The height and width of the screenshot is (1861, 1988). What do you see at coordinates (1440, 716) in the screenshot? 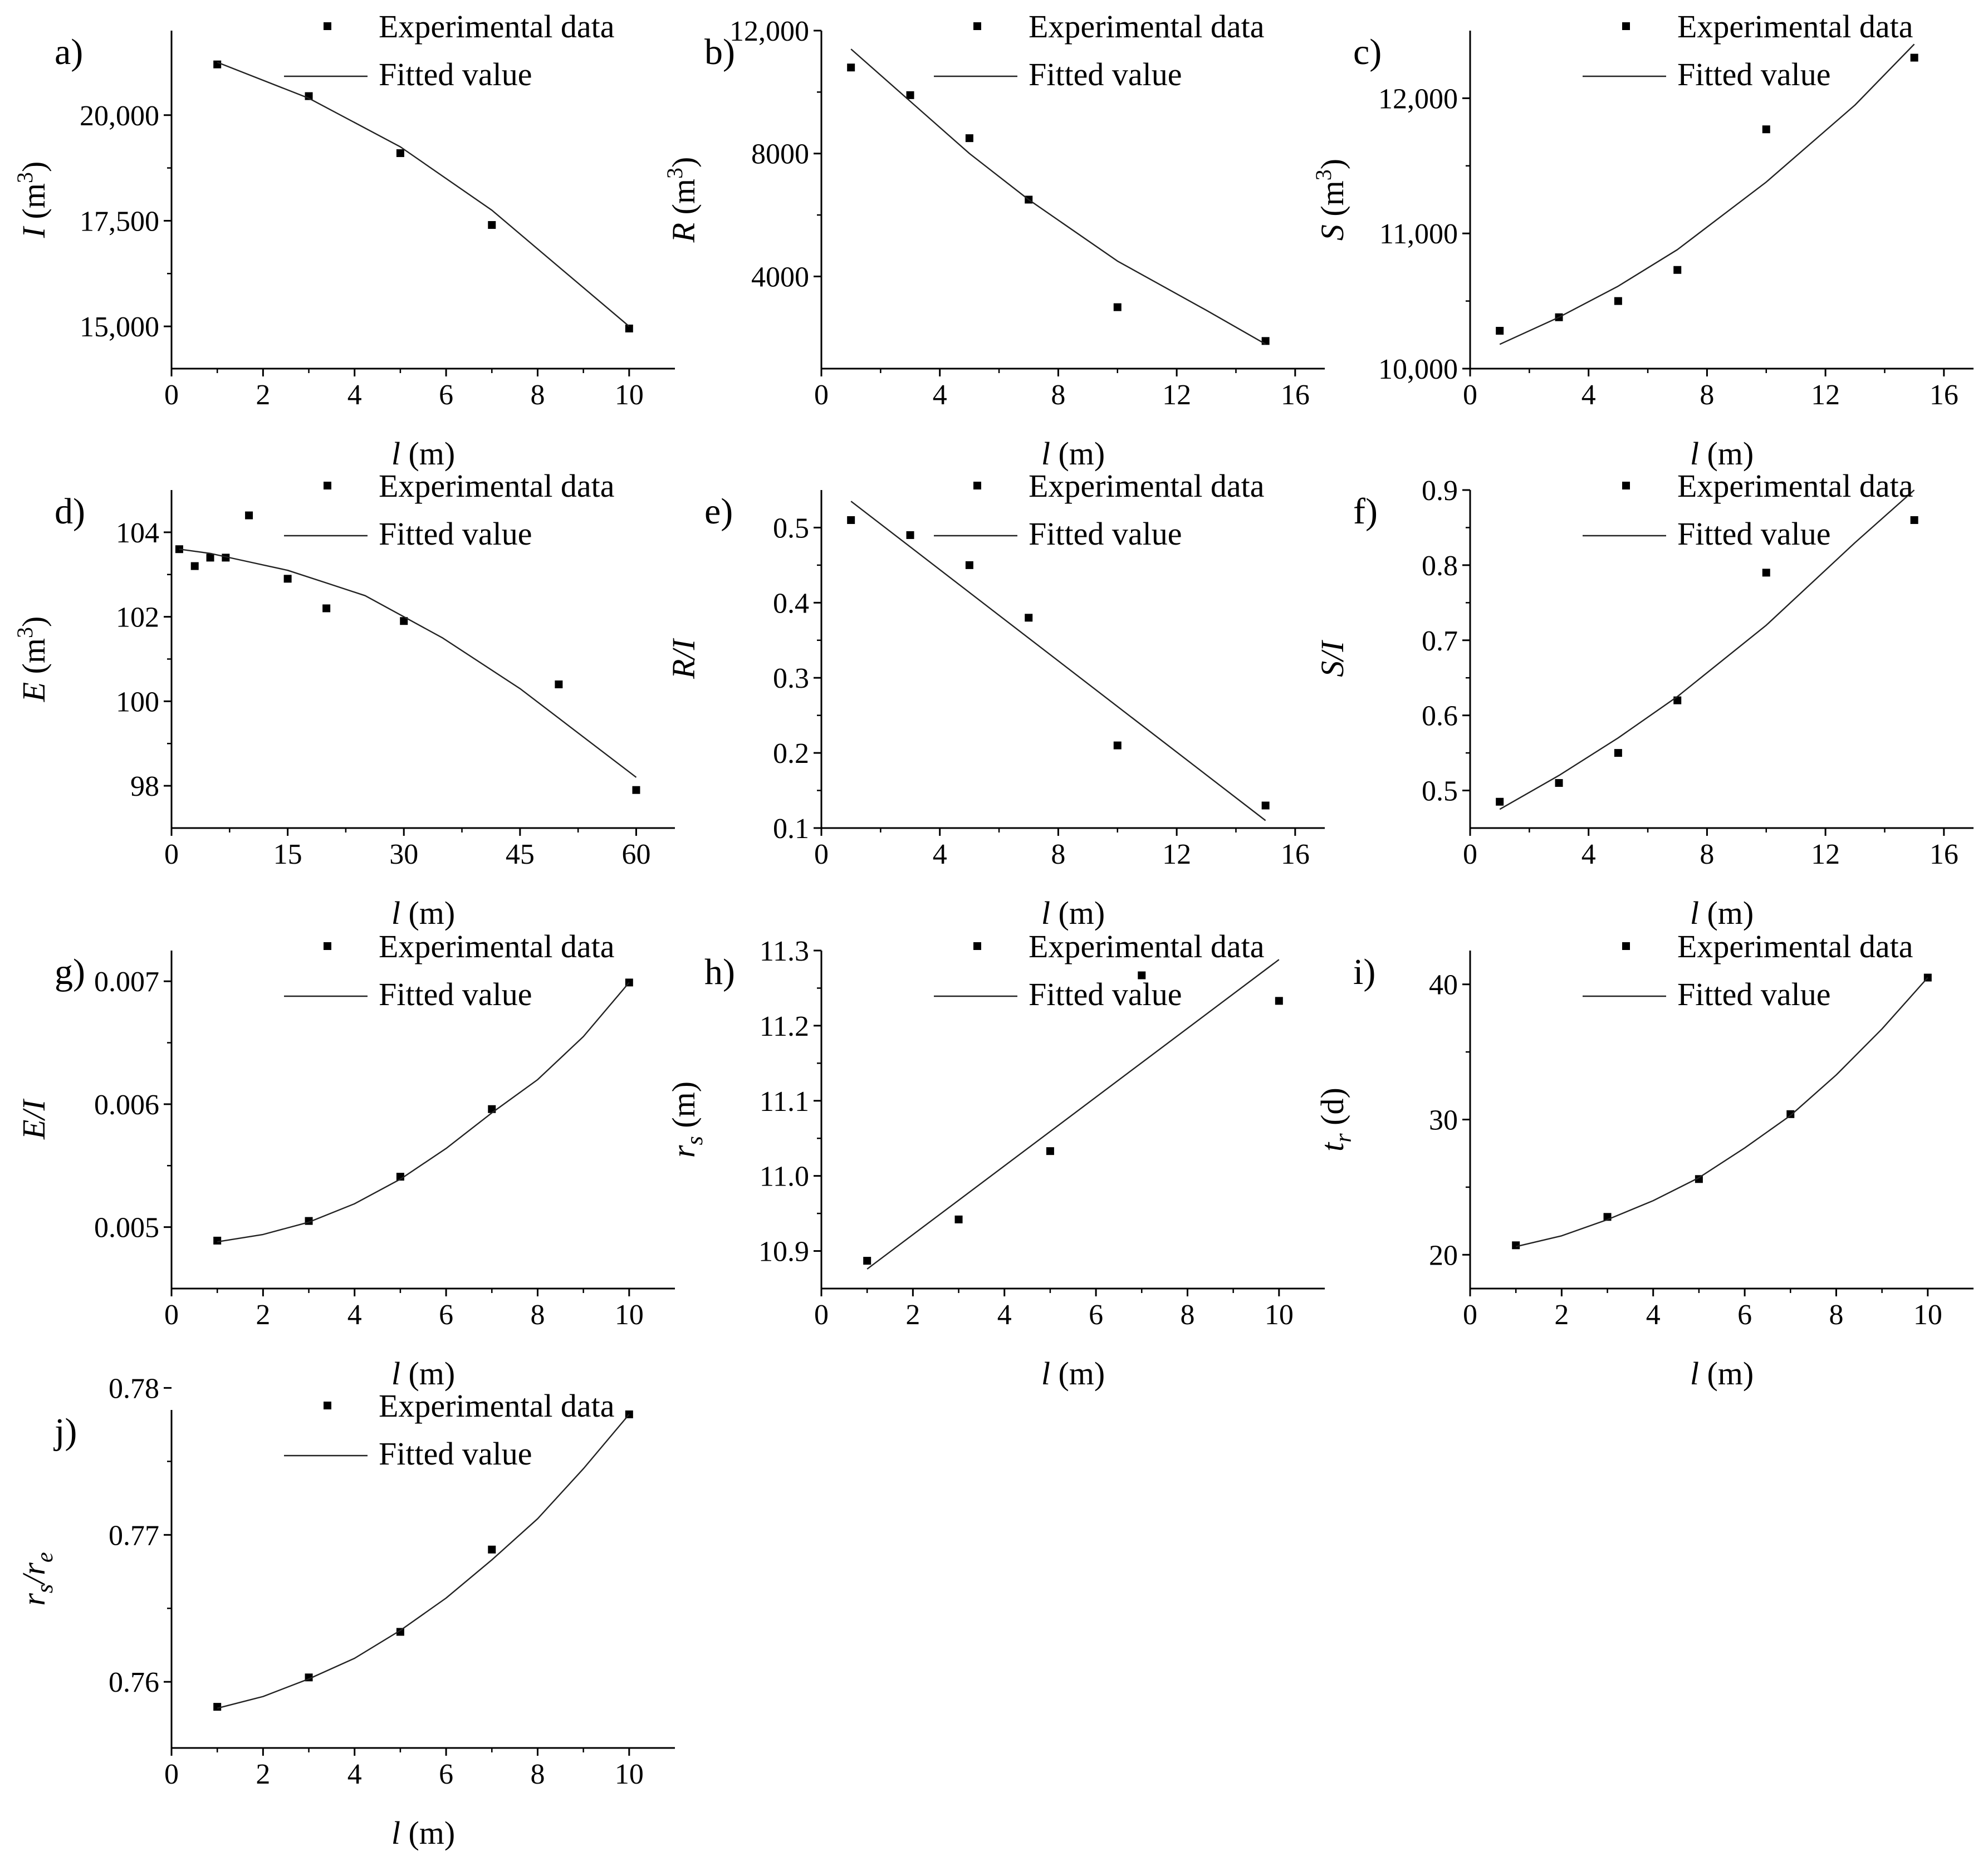
I see `y-tick-label: 0.6` at bounding box center [1440, 716].